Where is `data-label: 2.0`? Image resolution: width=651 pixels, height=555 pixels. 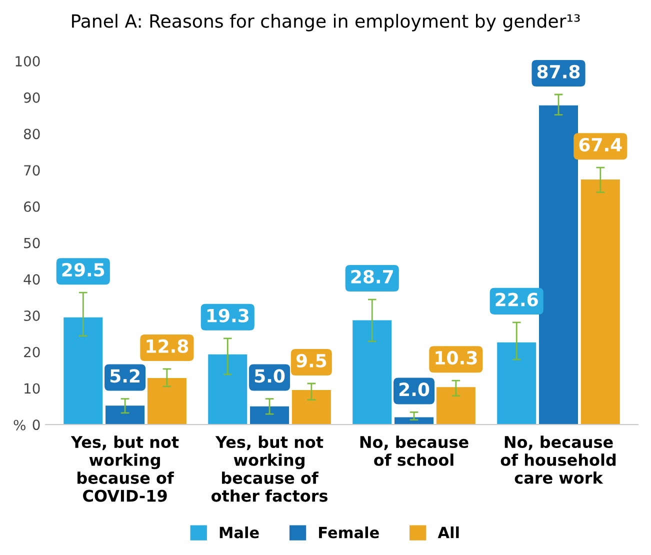 data-label: 2.0 is located at coordinates (414, 389).